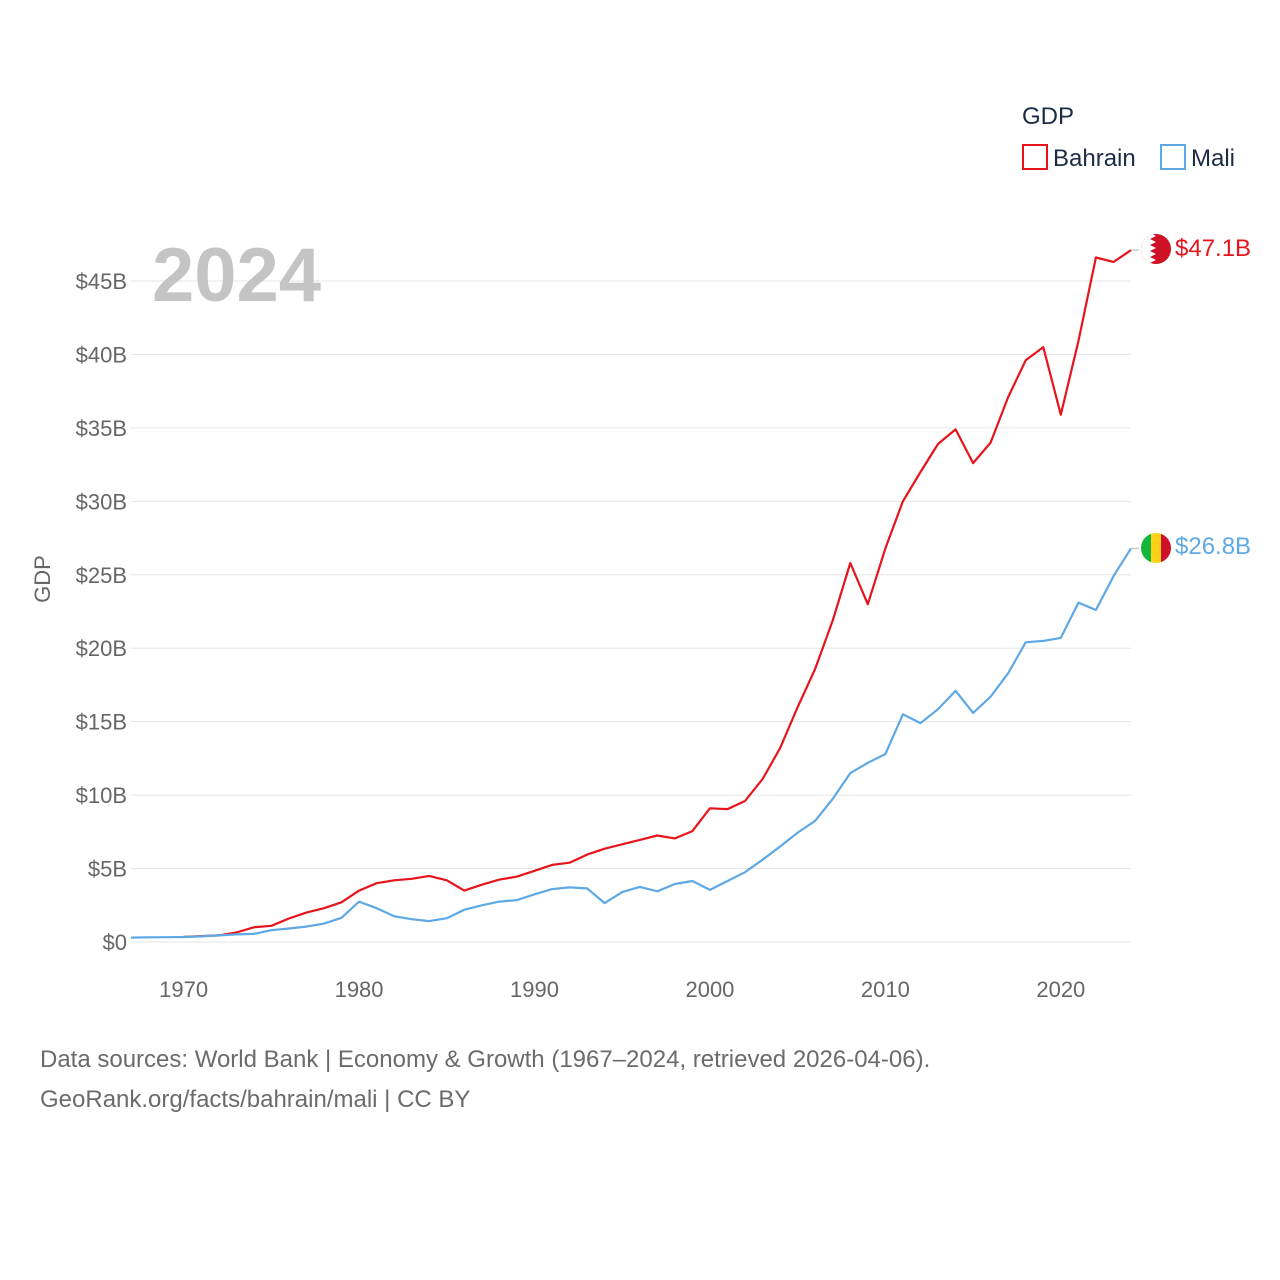 The height and width of the screenshot is (1280, 1280). What do you see at coordinates (885, 989) in the screenshot?
I see `x-tick-label: 2010` at bounding box center [885, 989].